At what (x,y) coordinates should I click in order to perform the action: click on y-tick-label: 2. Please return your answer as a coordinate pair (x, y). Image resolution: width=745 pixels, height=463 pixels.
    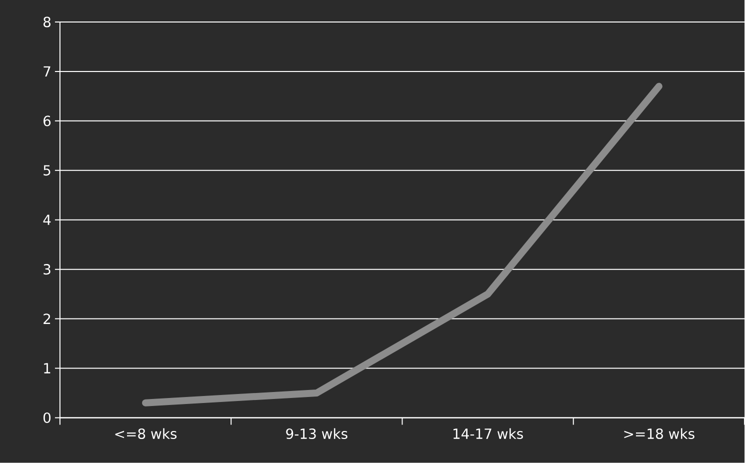
    Looking at the image, I should click on (47, 319).